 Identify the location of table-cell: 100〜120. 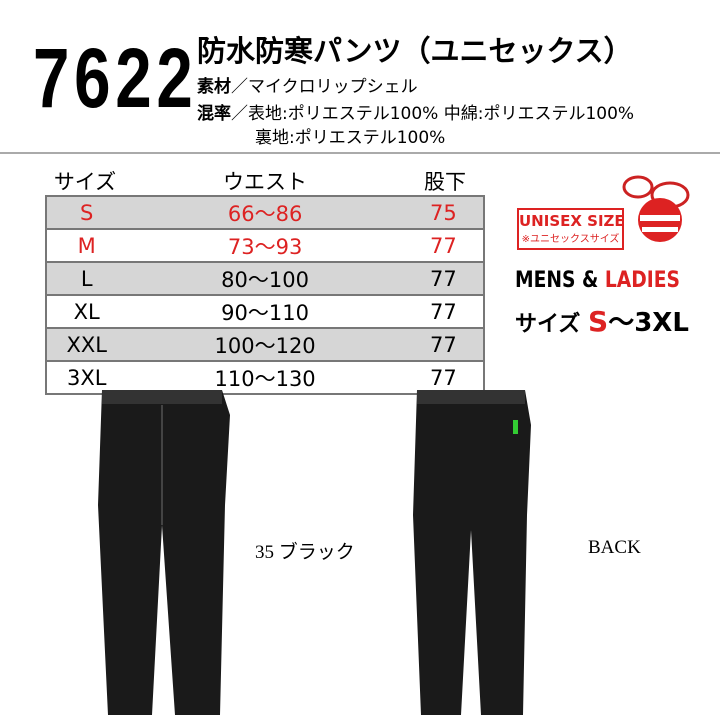
(265, 344).